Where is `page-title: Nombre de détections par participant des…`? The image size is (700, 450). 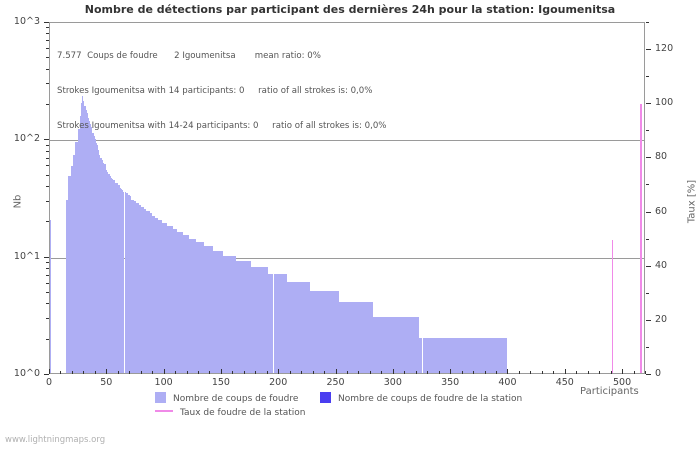
page-title: Nombre de détections par participant des… is located at coordinates (350, 9).